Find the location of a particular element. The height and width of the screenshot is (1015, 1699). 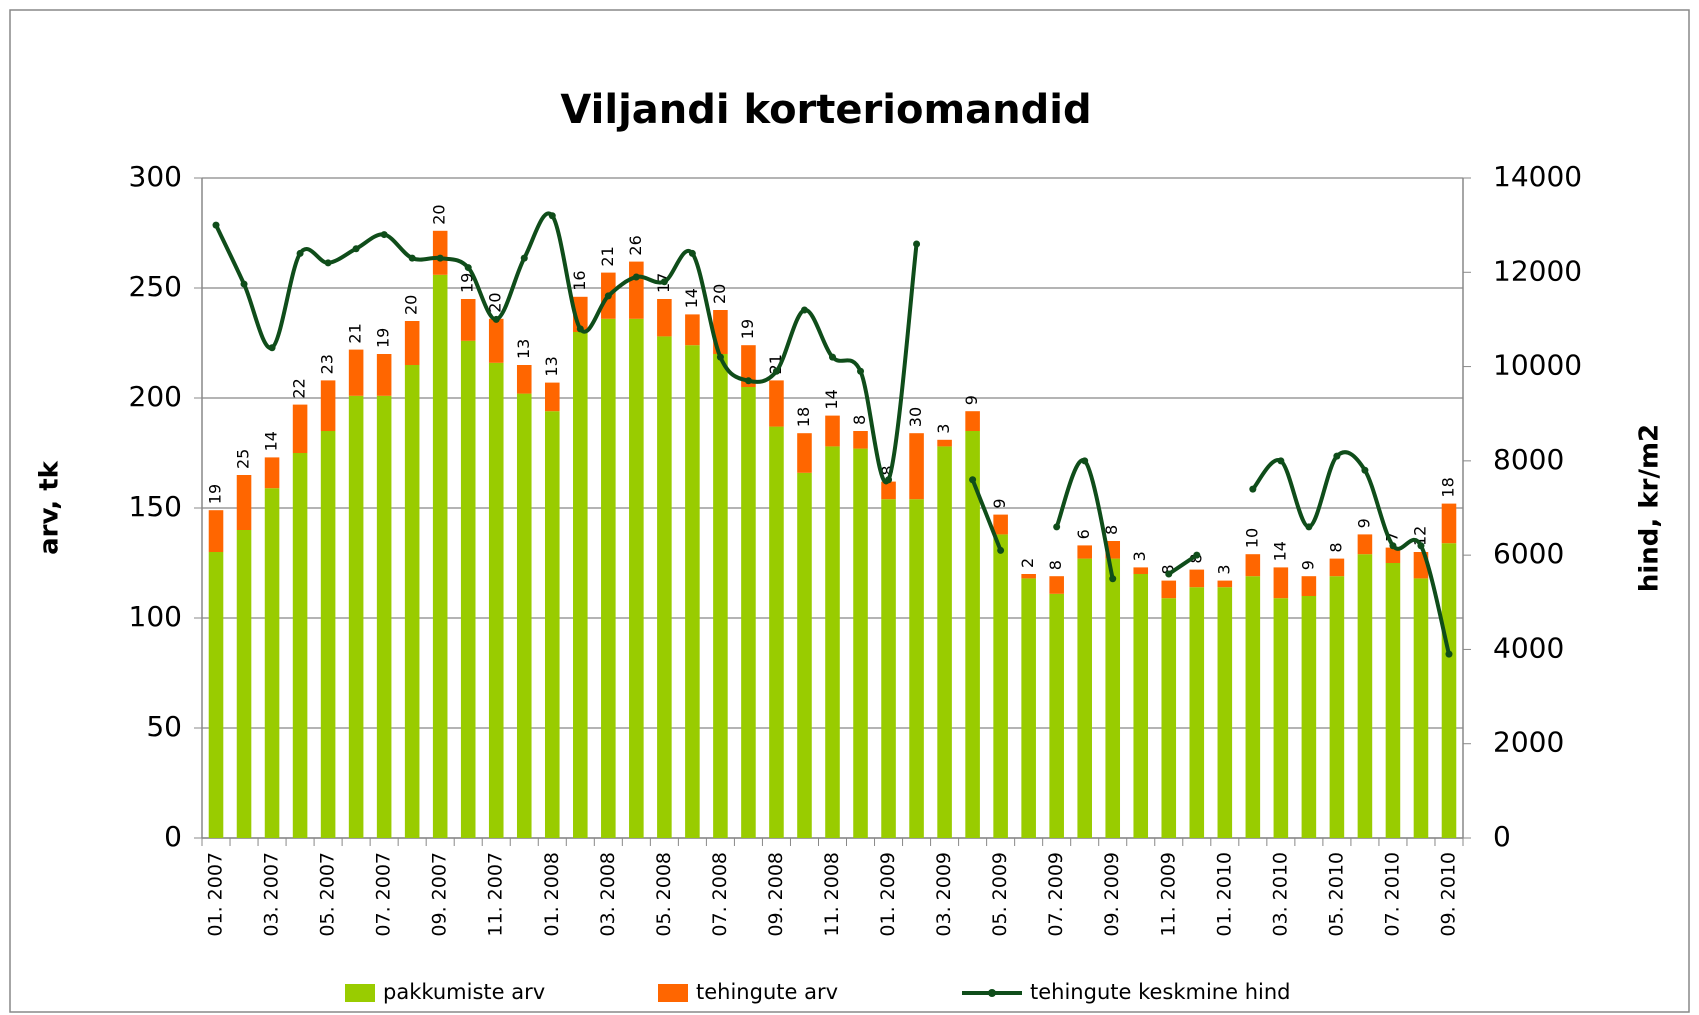

data-label: 3 is located at coordinates (1223, 569).